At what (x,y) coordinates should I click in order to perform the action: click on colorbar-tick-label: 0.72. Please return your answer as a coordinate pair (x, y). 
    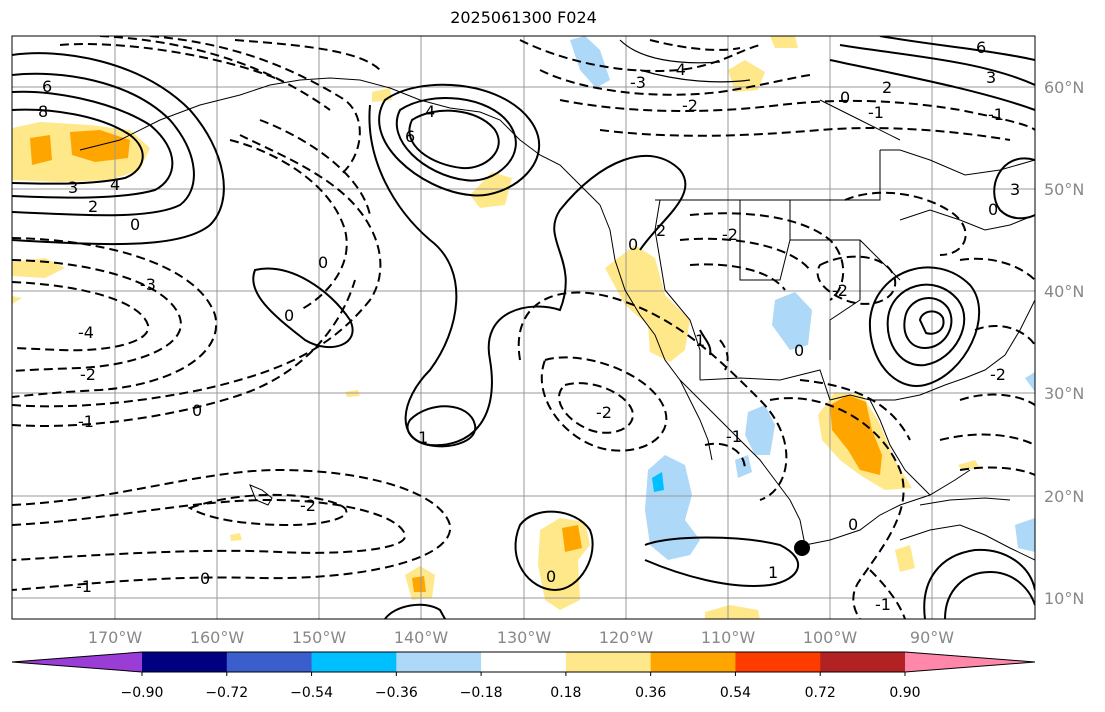
    Looking at the image, I should click on (820, 693).